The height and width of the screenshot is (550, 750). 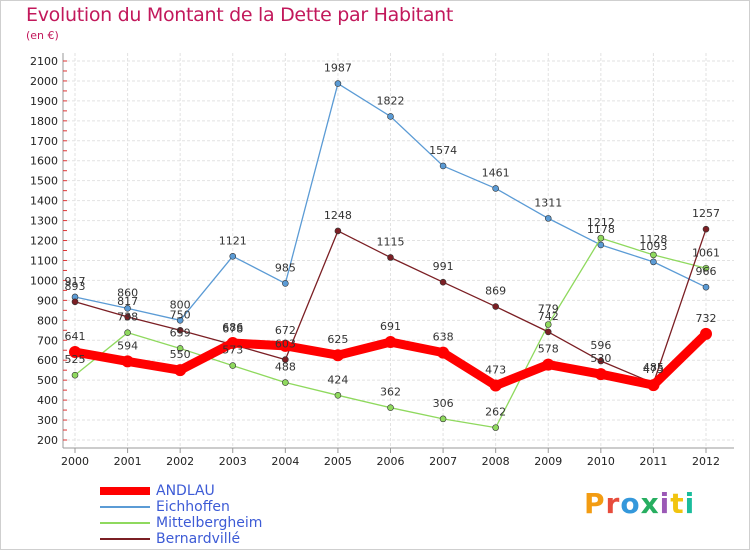 I want to click on x-tick-label: 2002, so click(x=180, y=461).